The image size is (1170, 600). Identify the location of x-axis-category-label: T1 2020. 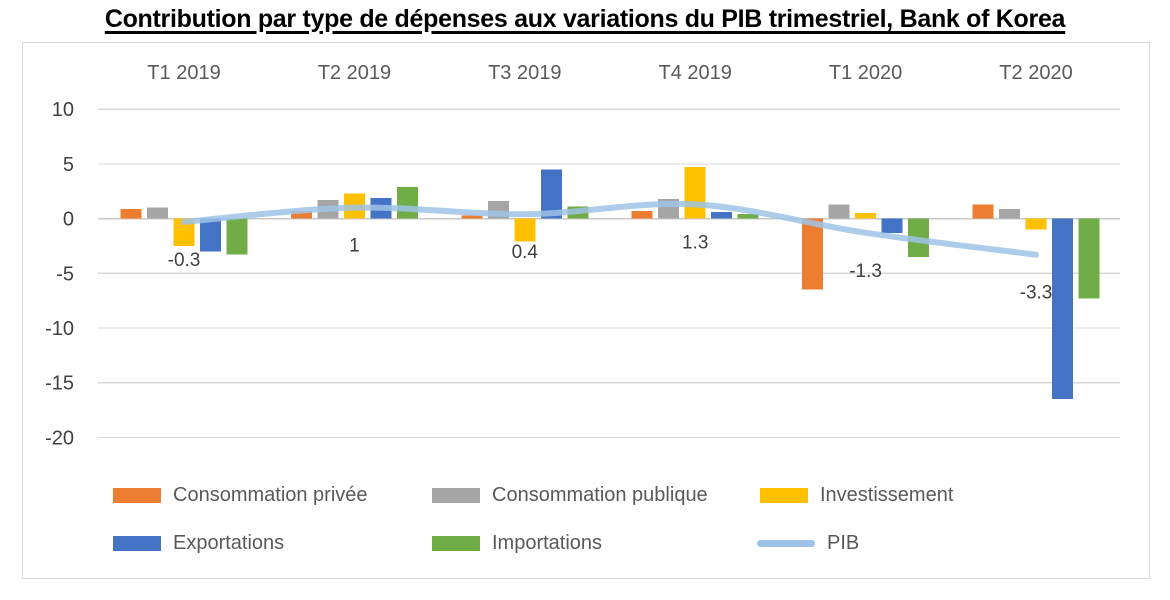
(865, 73).